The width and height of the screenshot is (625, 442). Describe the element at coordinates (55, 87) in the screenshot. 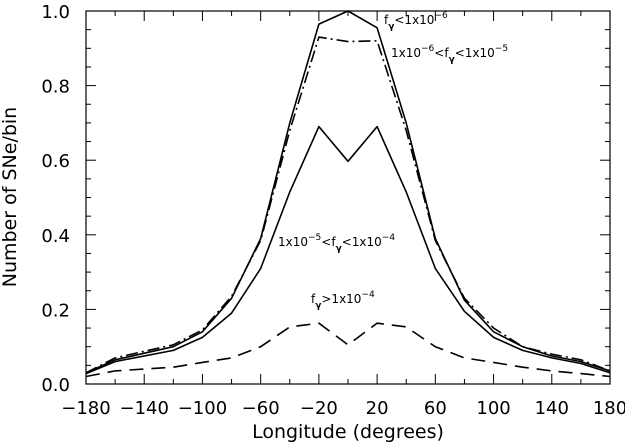

I see `y-tick-label: 0.8` at that location.